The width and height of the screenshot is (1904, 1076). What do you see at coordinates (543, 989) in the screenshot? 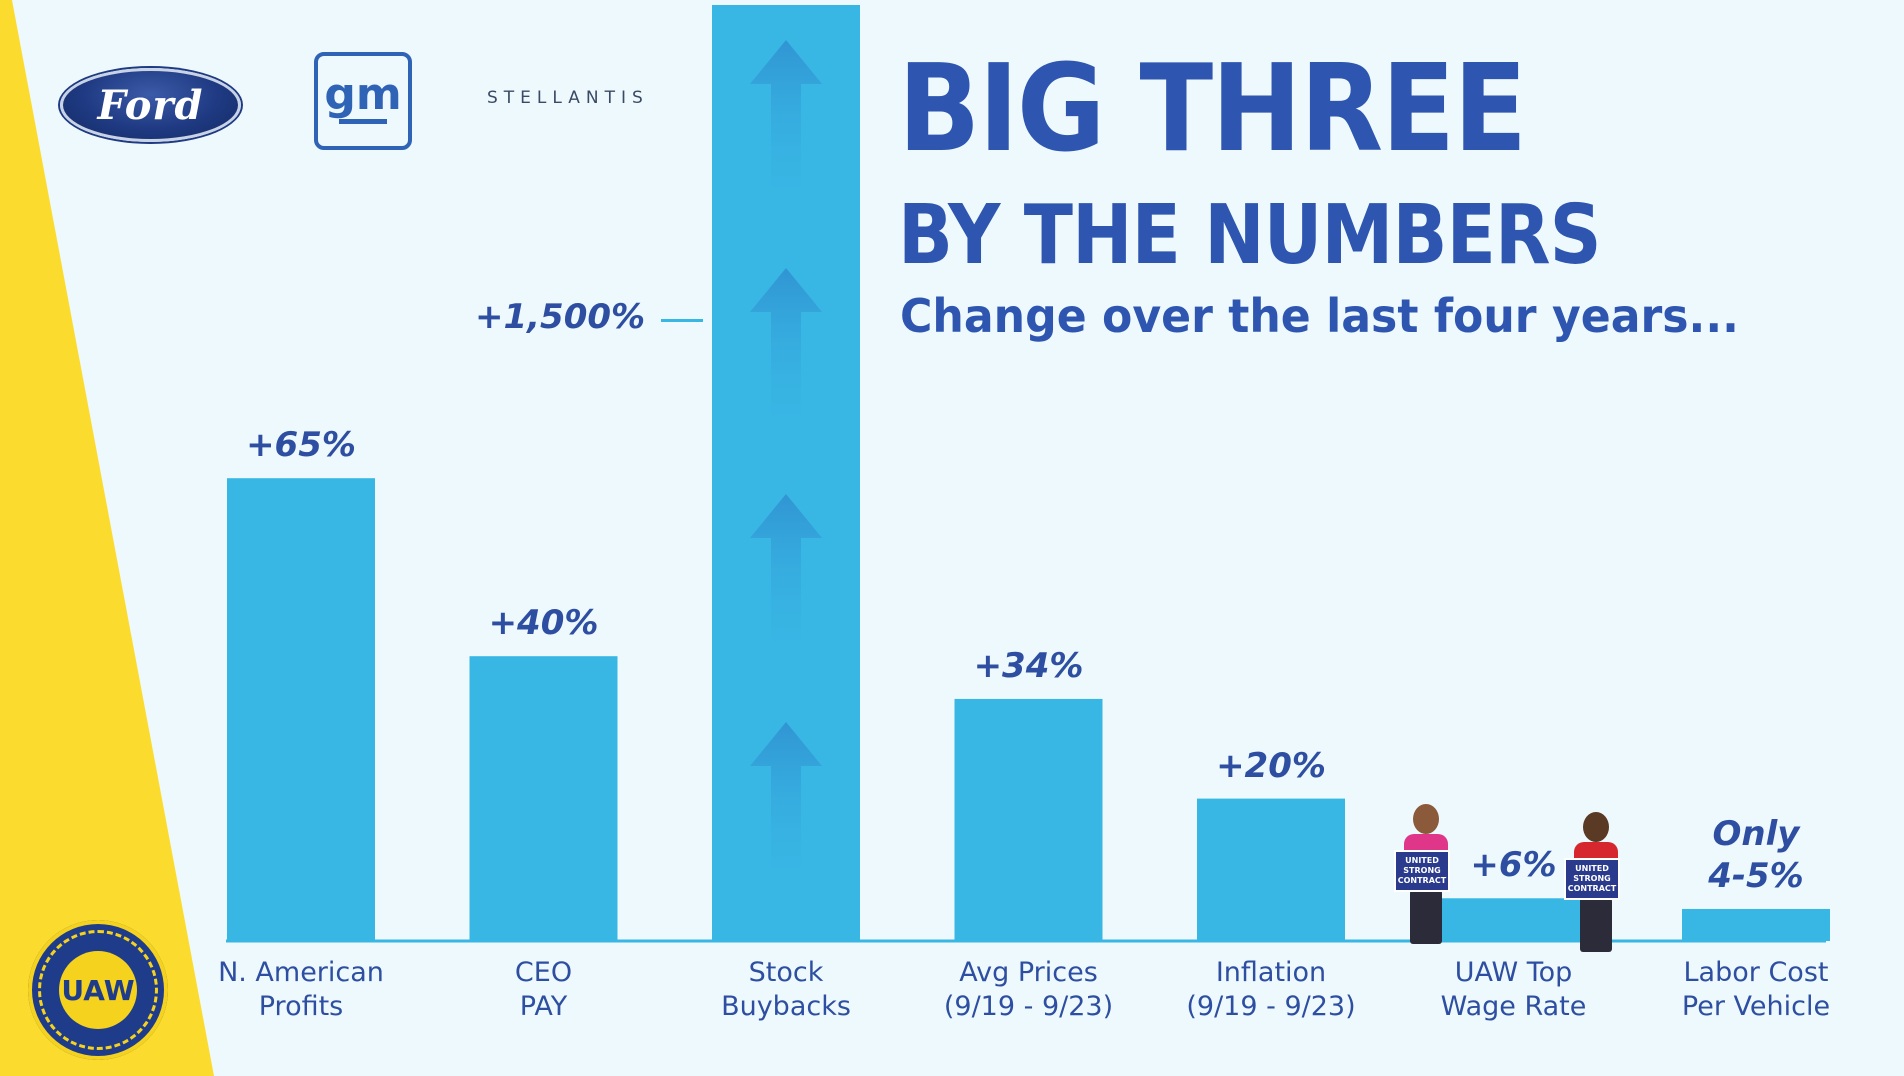
I see `category-label-ceo-pay: CEO PAY` at bounding box center [543, 989].